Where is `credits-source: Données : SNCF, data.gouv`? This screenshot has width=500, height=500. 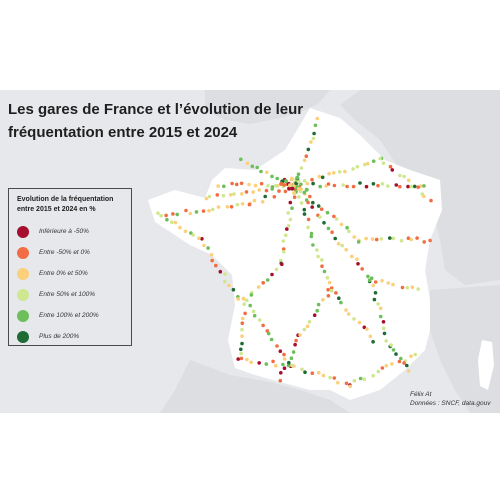 credits-source: Données : SNCF, data.gouv is located at coordinates (450, 403).